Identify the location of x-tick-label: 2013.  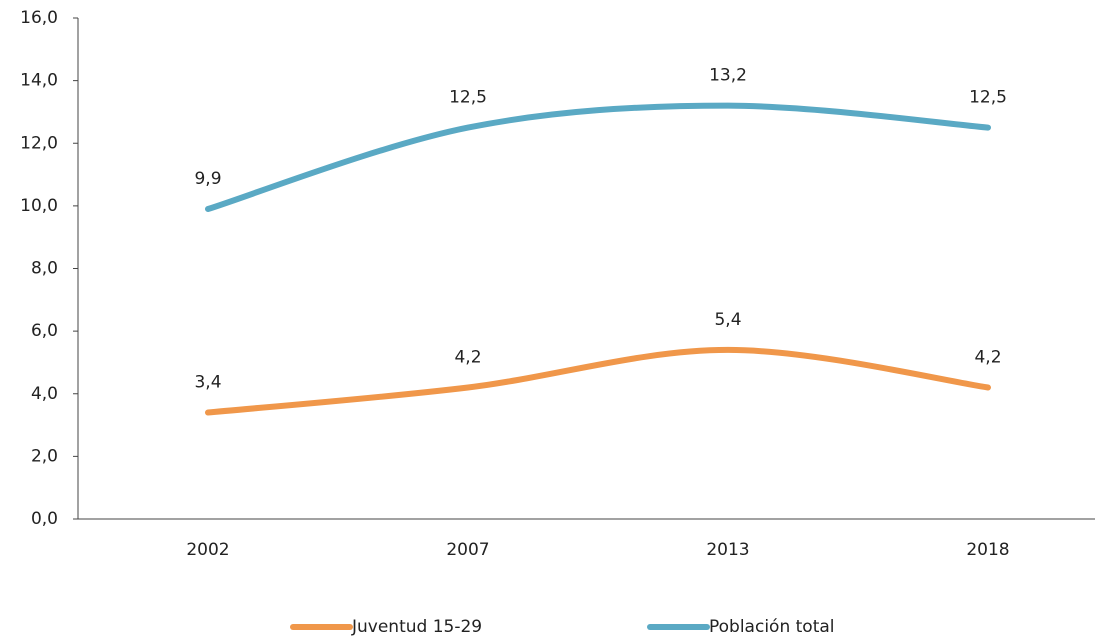
(727, 550).